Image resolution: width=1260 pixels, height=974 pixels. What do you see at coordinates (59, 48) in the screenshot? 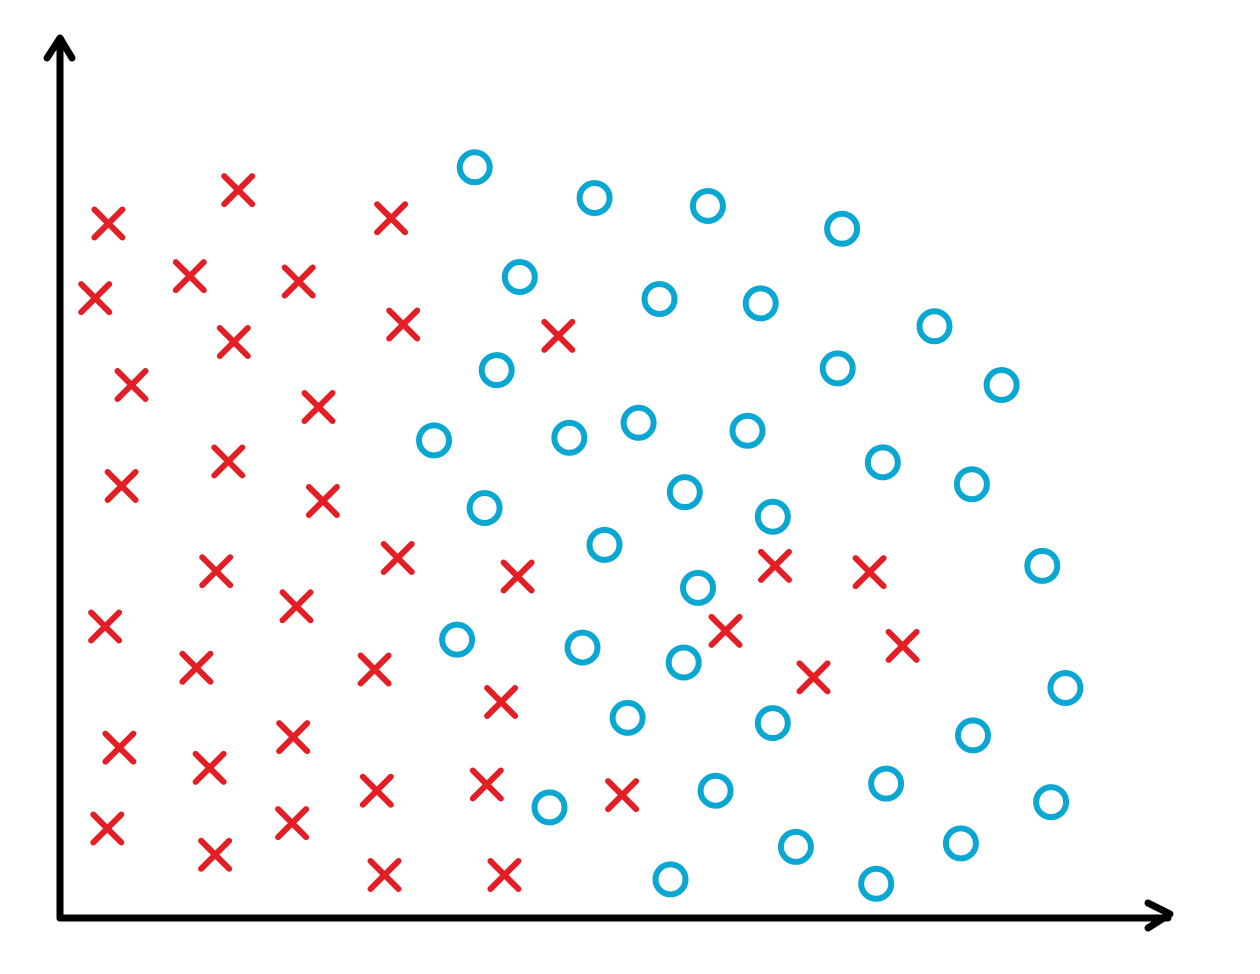
I see `y-axis-arrowhead` at bounding box center [59, 48].